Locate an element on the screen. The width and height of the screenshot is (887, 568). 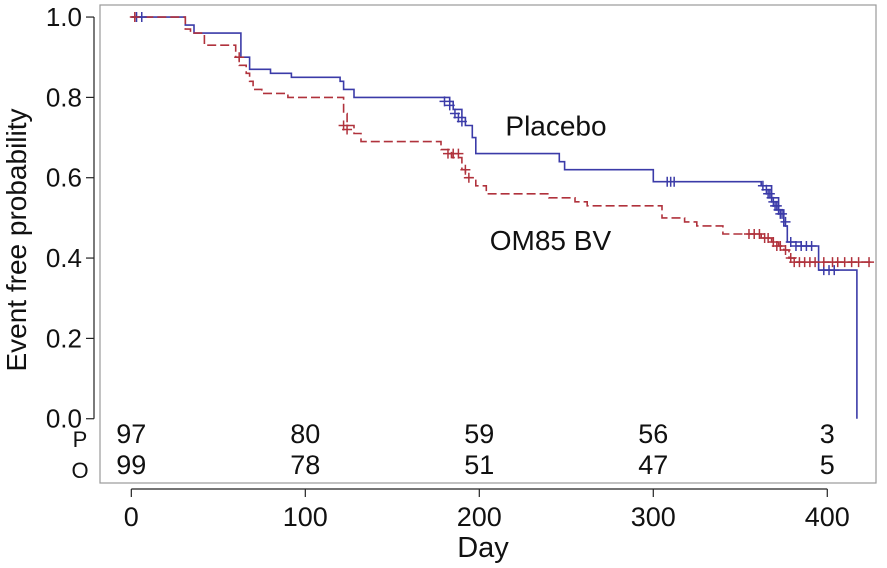
x-axis-label: Day is located at coordinates (483, 548).